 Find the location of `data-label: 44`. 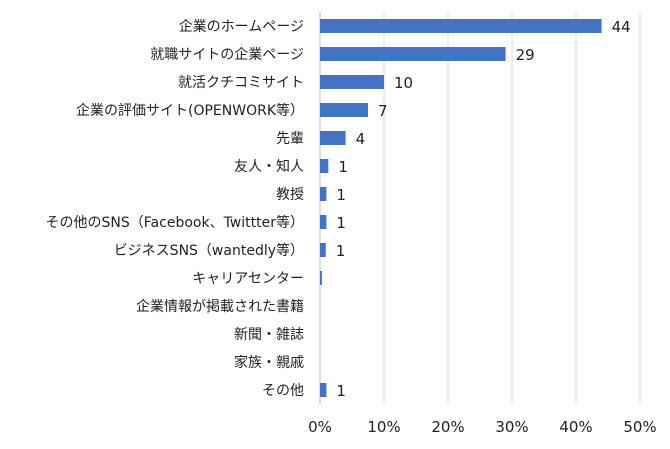

data-label: 44 is located at coordinates (621, 27).